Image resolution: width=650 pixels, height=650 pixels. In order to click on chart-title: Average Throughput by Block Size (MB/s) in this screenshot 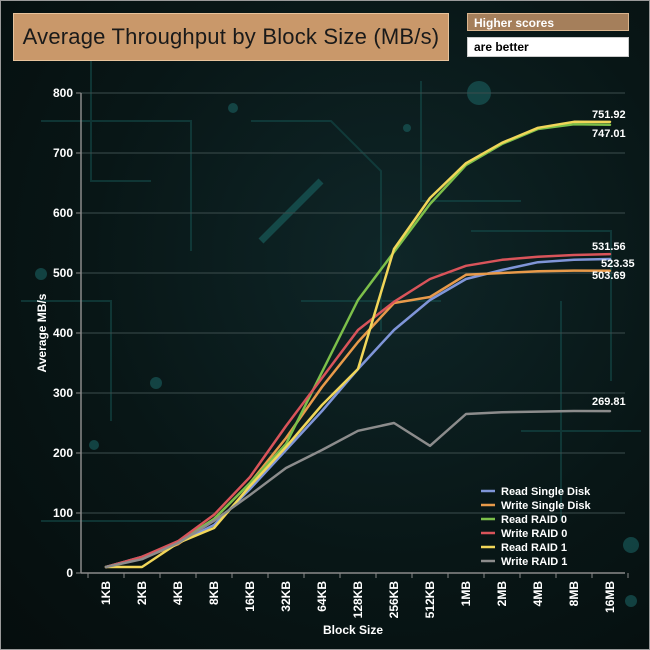, I will do `click(231, 36)`.